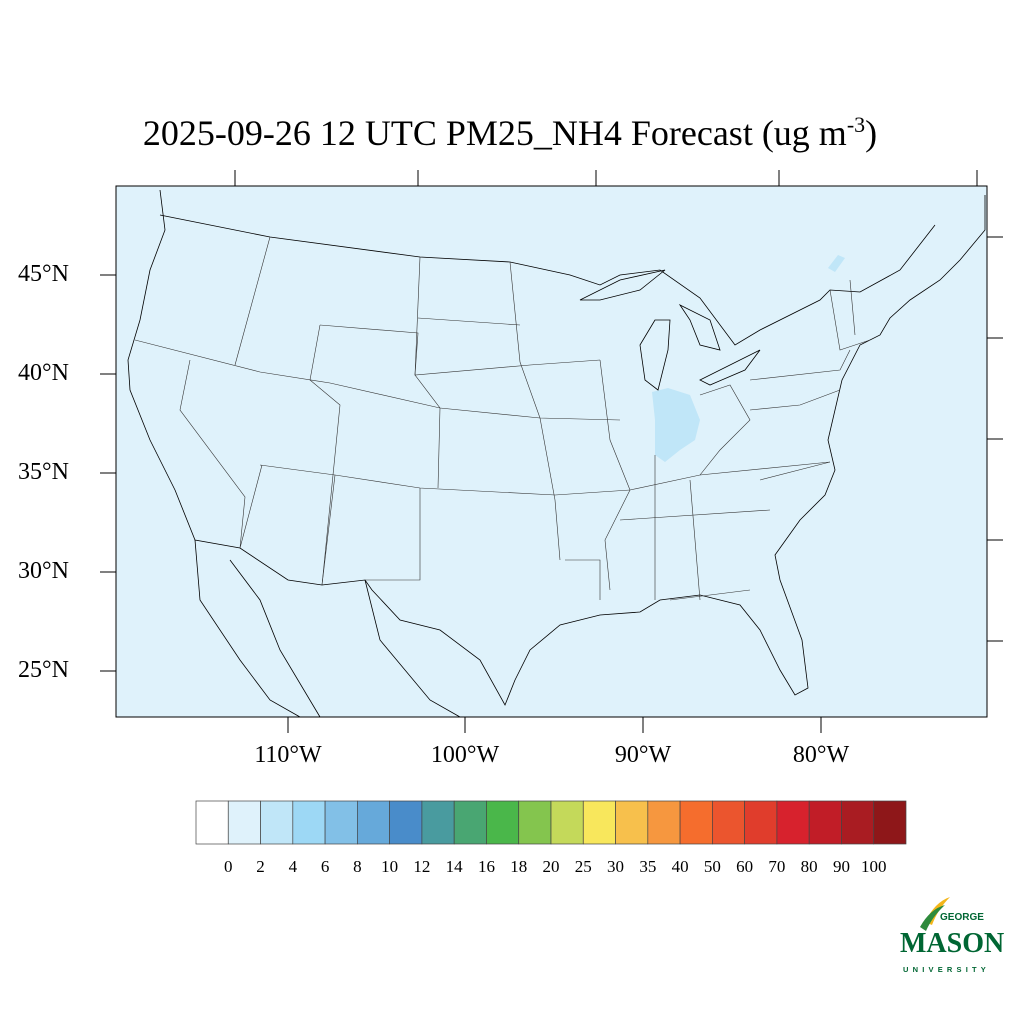 This screenshot has height=1024, width=1024. What do you see at coordinates (809, 866) in the screenshot?
I see `colorbar-label: 80` at bounding box center [809, 866].